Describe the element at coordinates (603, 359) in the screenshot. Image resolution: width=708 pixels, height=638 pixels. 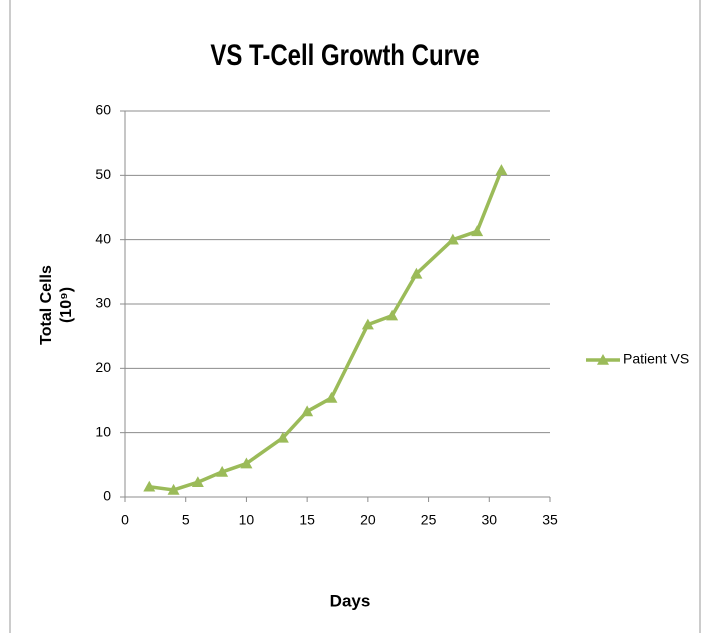
I see `legend-marker` at that location.